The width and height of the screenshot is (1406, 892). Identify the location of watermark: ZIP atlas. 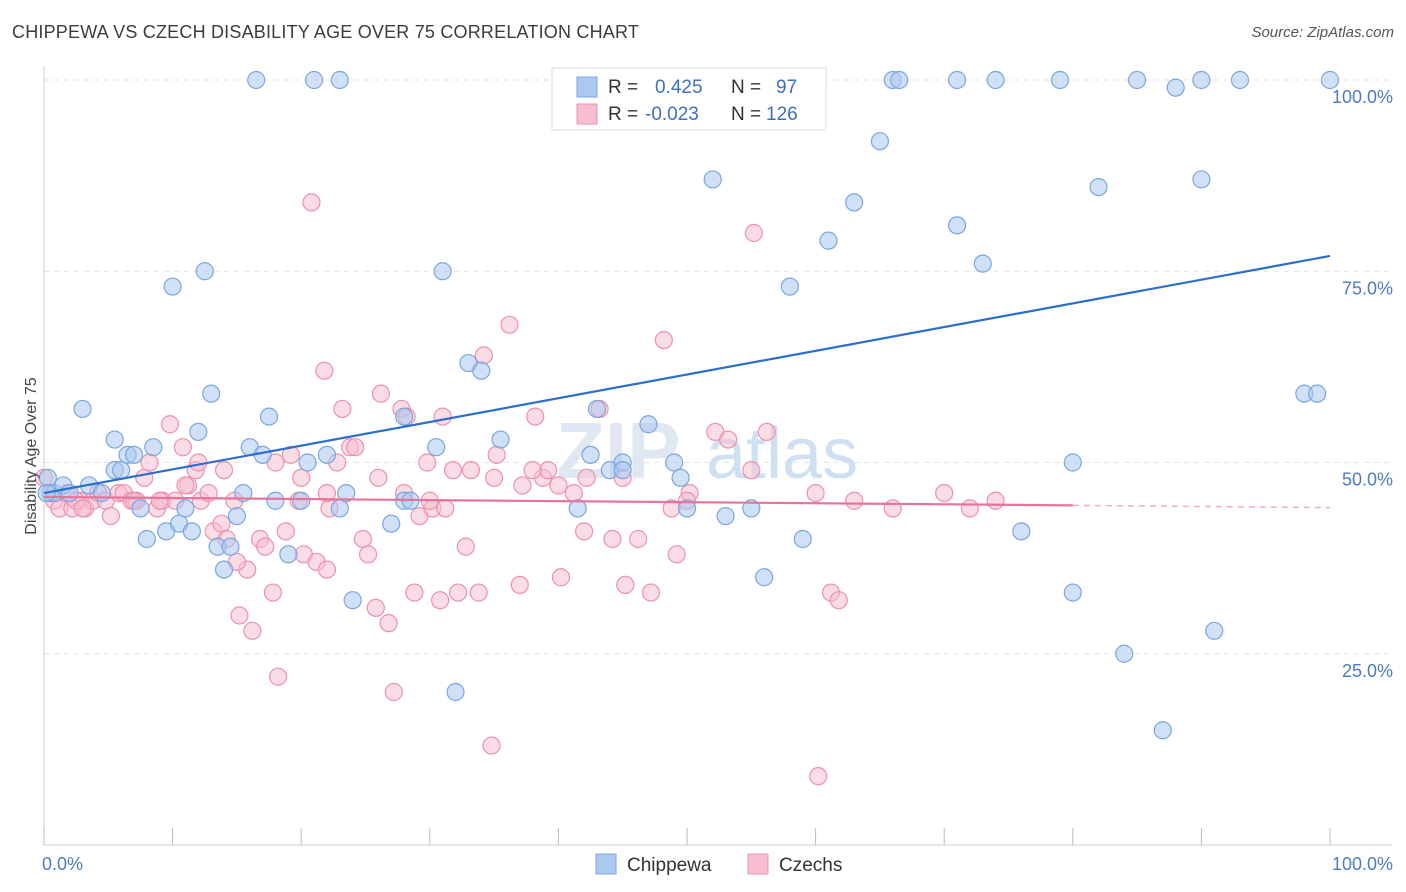
(707, 450).